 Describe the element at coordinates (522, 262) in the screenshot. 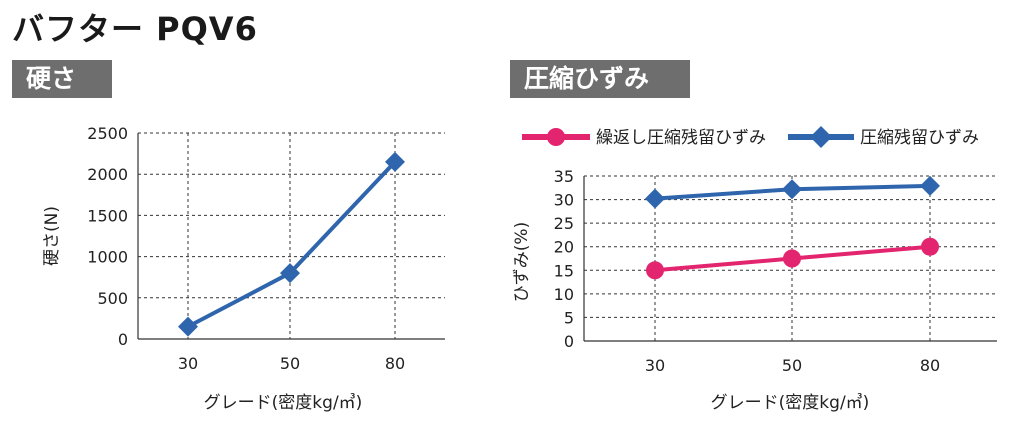

I see `right-y-axis-title: ひずみ(%)` at that location.